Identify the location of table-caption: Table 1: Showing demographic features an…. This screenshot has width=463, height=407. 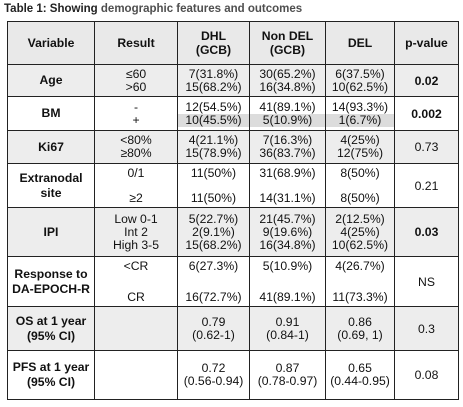
(153, 9).